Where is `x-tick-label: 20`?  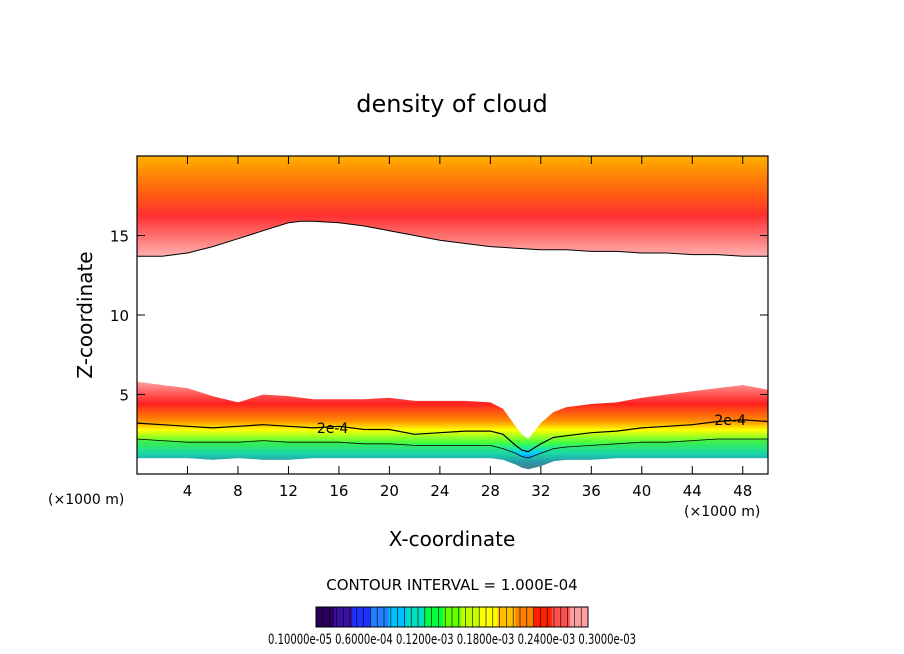 x-tick-label: 20 is located at coordinates (389, 491).